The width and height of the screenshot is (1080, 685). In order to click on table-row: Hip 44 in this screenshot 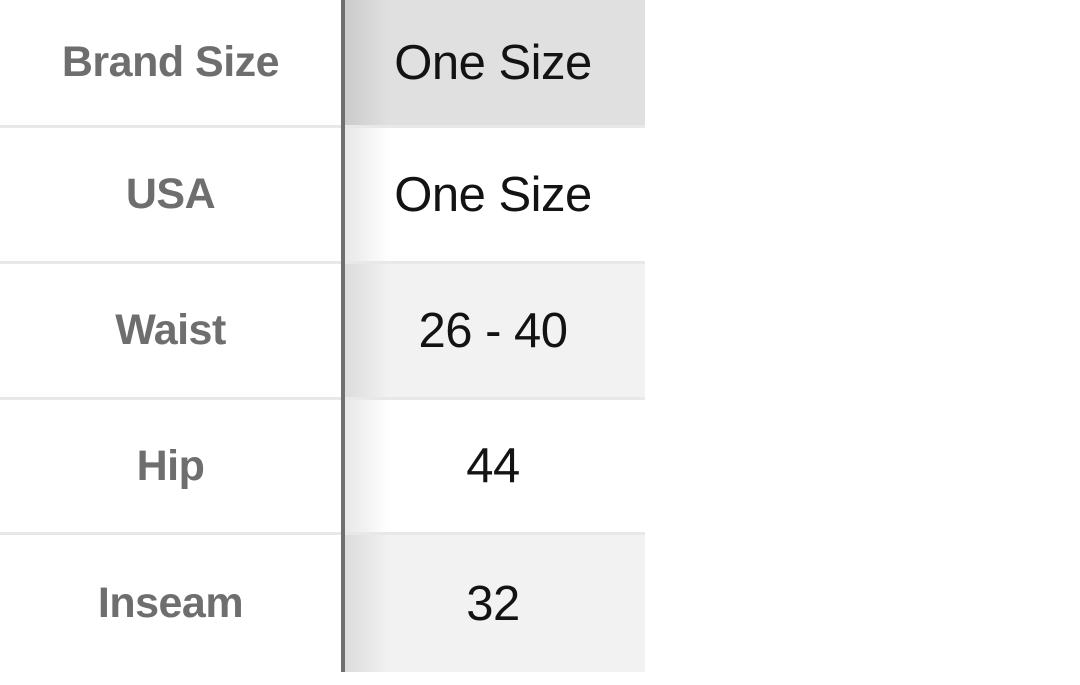, I will do `click(322, 467)`.